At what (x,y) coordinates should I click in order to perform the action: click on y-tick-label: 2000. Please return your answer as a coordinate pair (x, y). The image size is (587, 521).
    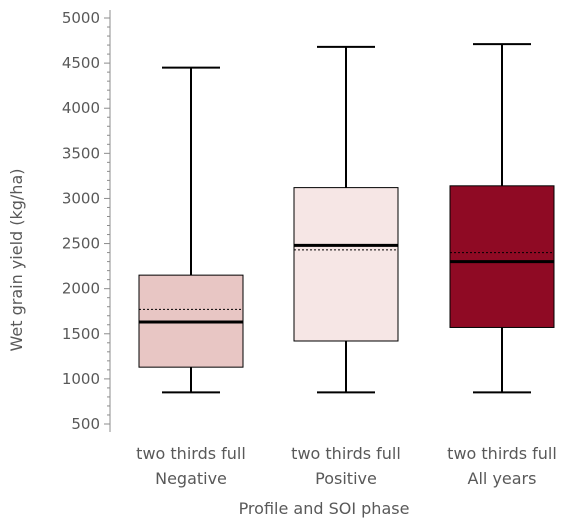
    Looking at the image, I should click on (81, 289).